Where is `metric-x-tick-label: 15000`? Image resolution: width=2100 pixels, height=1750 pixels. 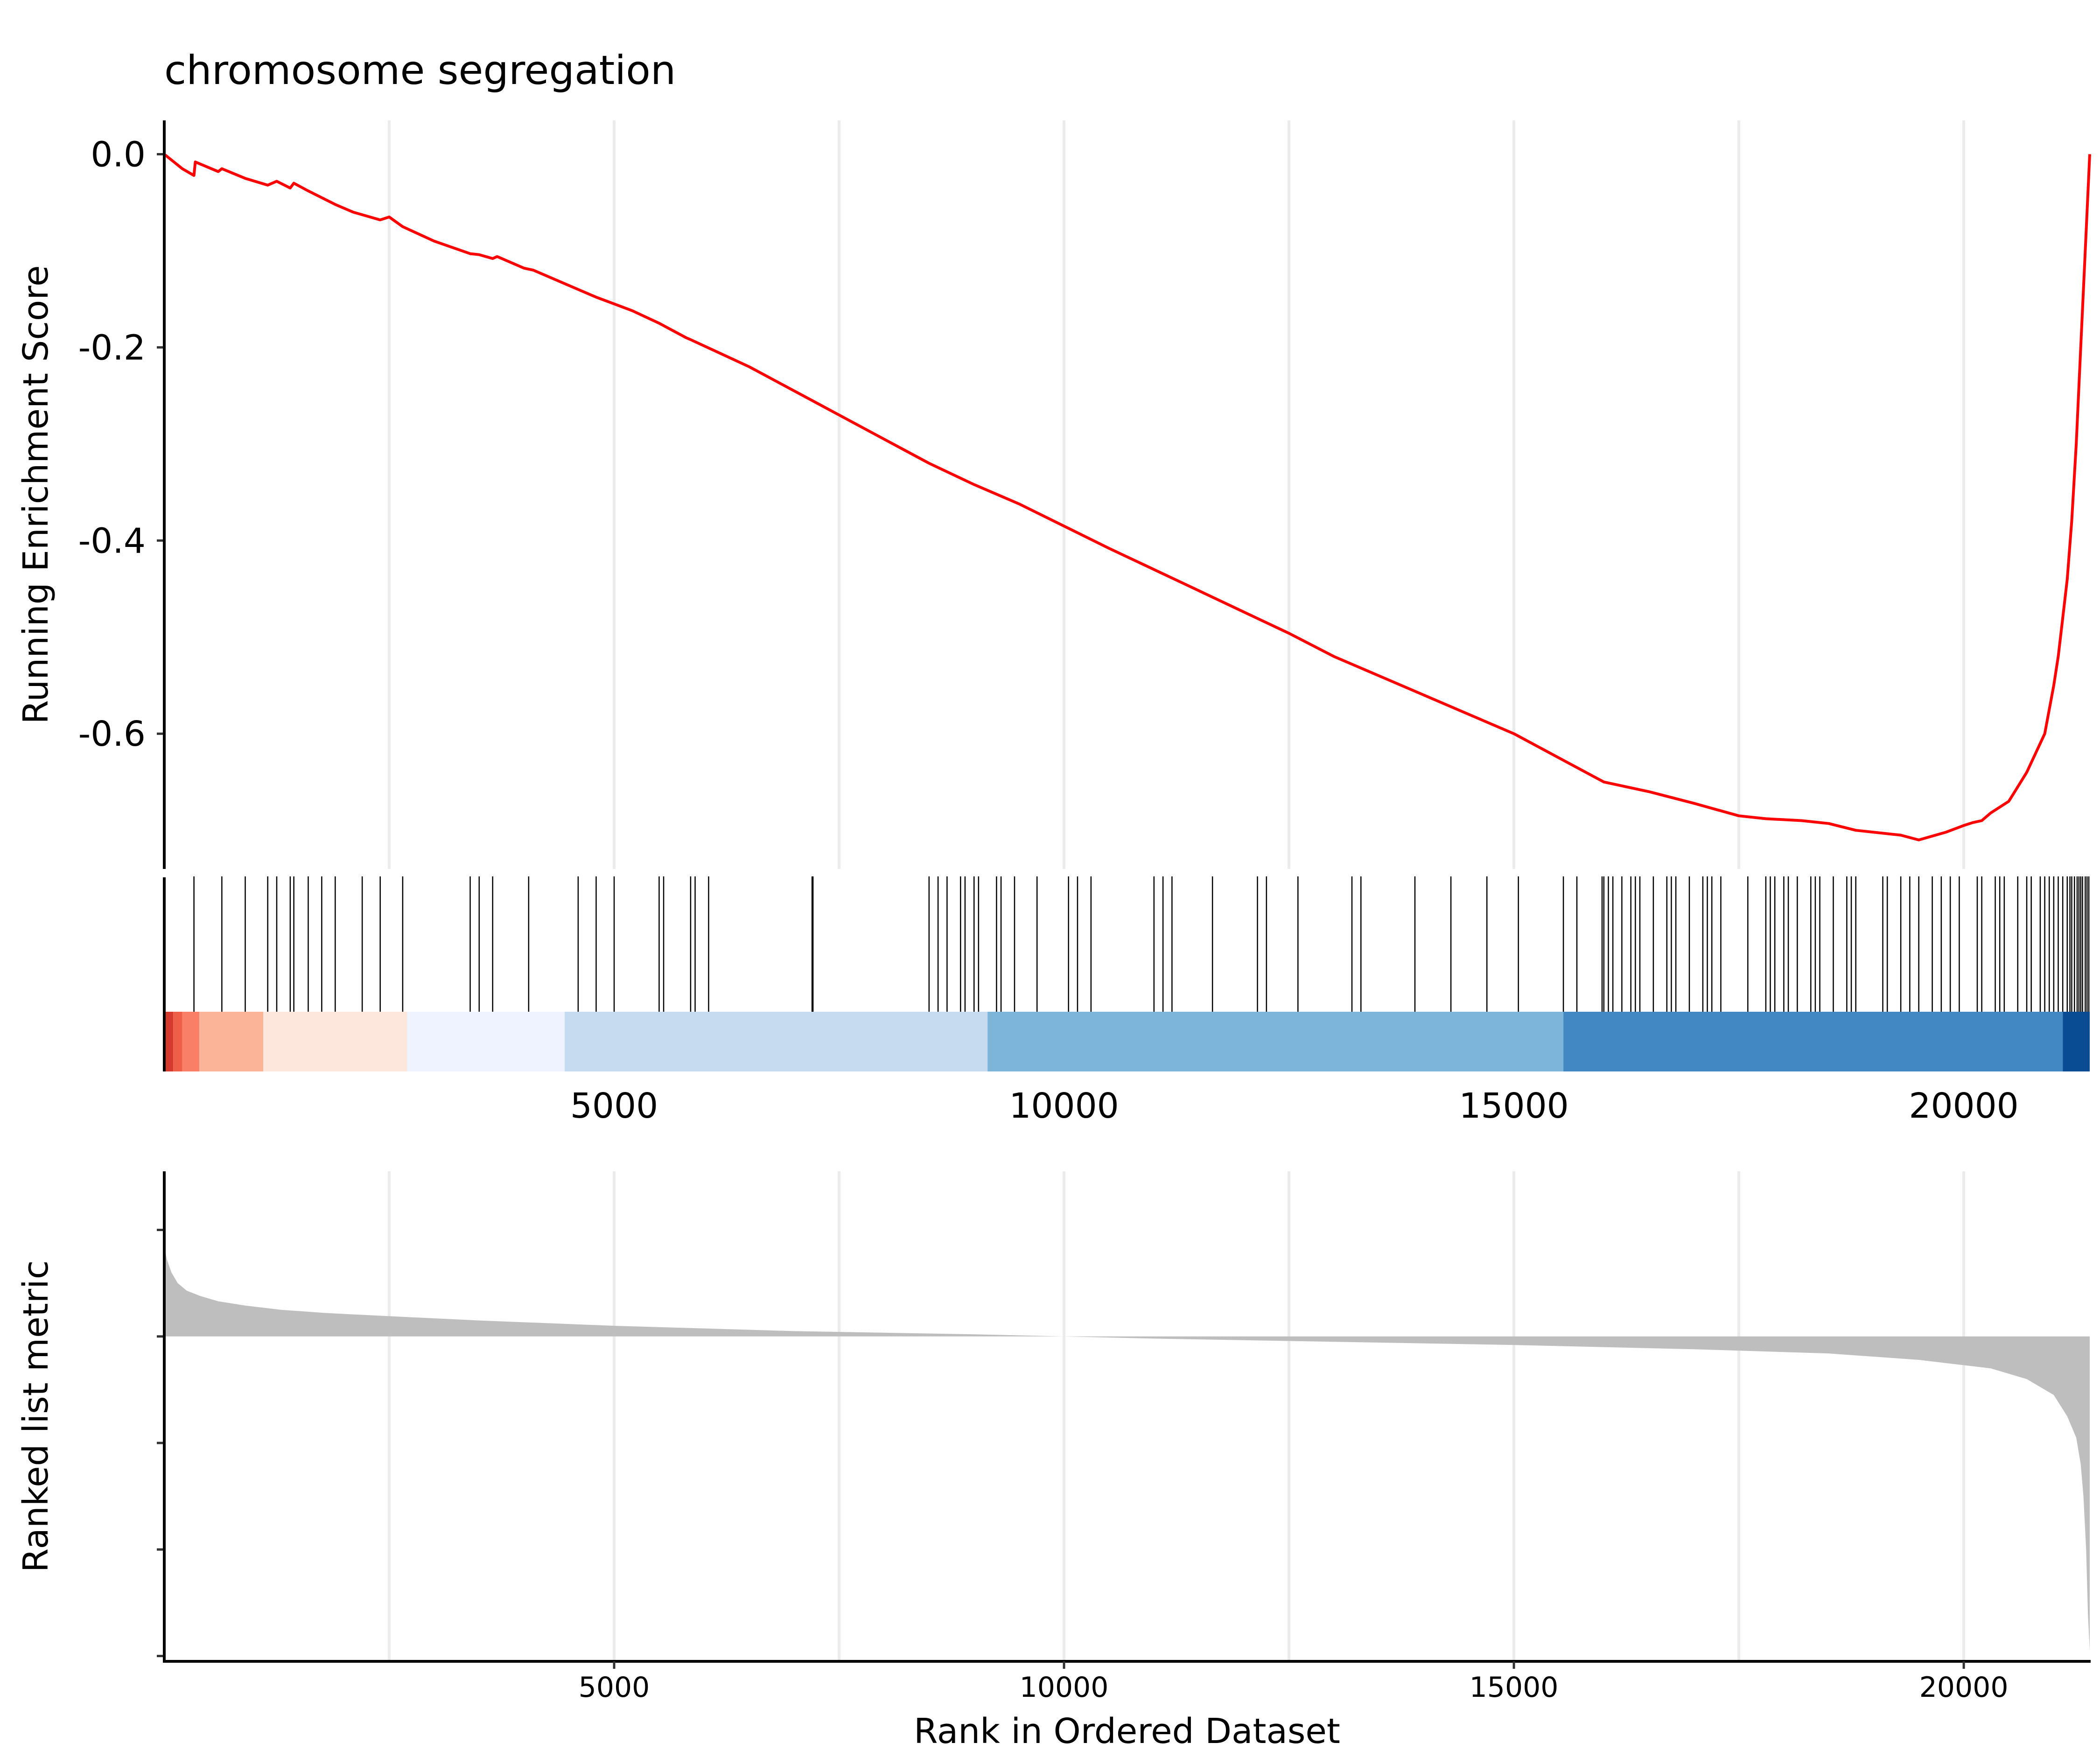
metric-x-tick-label: 15000 is located at coordinates (1514, 1687).